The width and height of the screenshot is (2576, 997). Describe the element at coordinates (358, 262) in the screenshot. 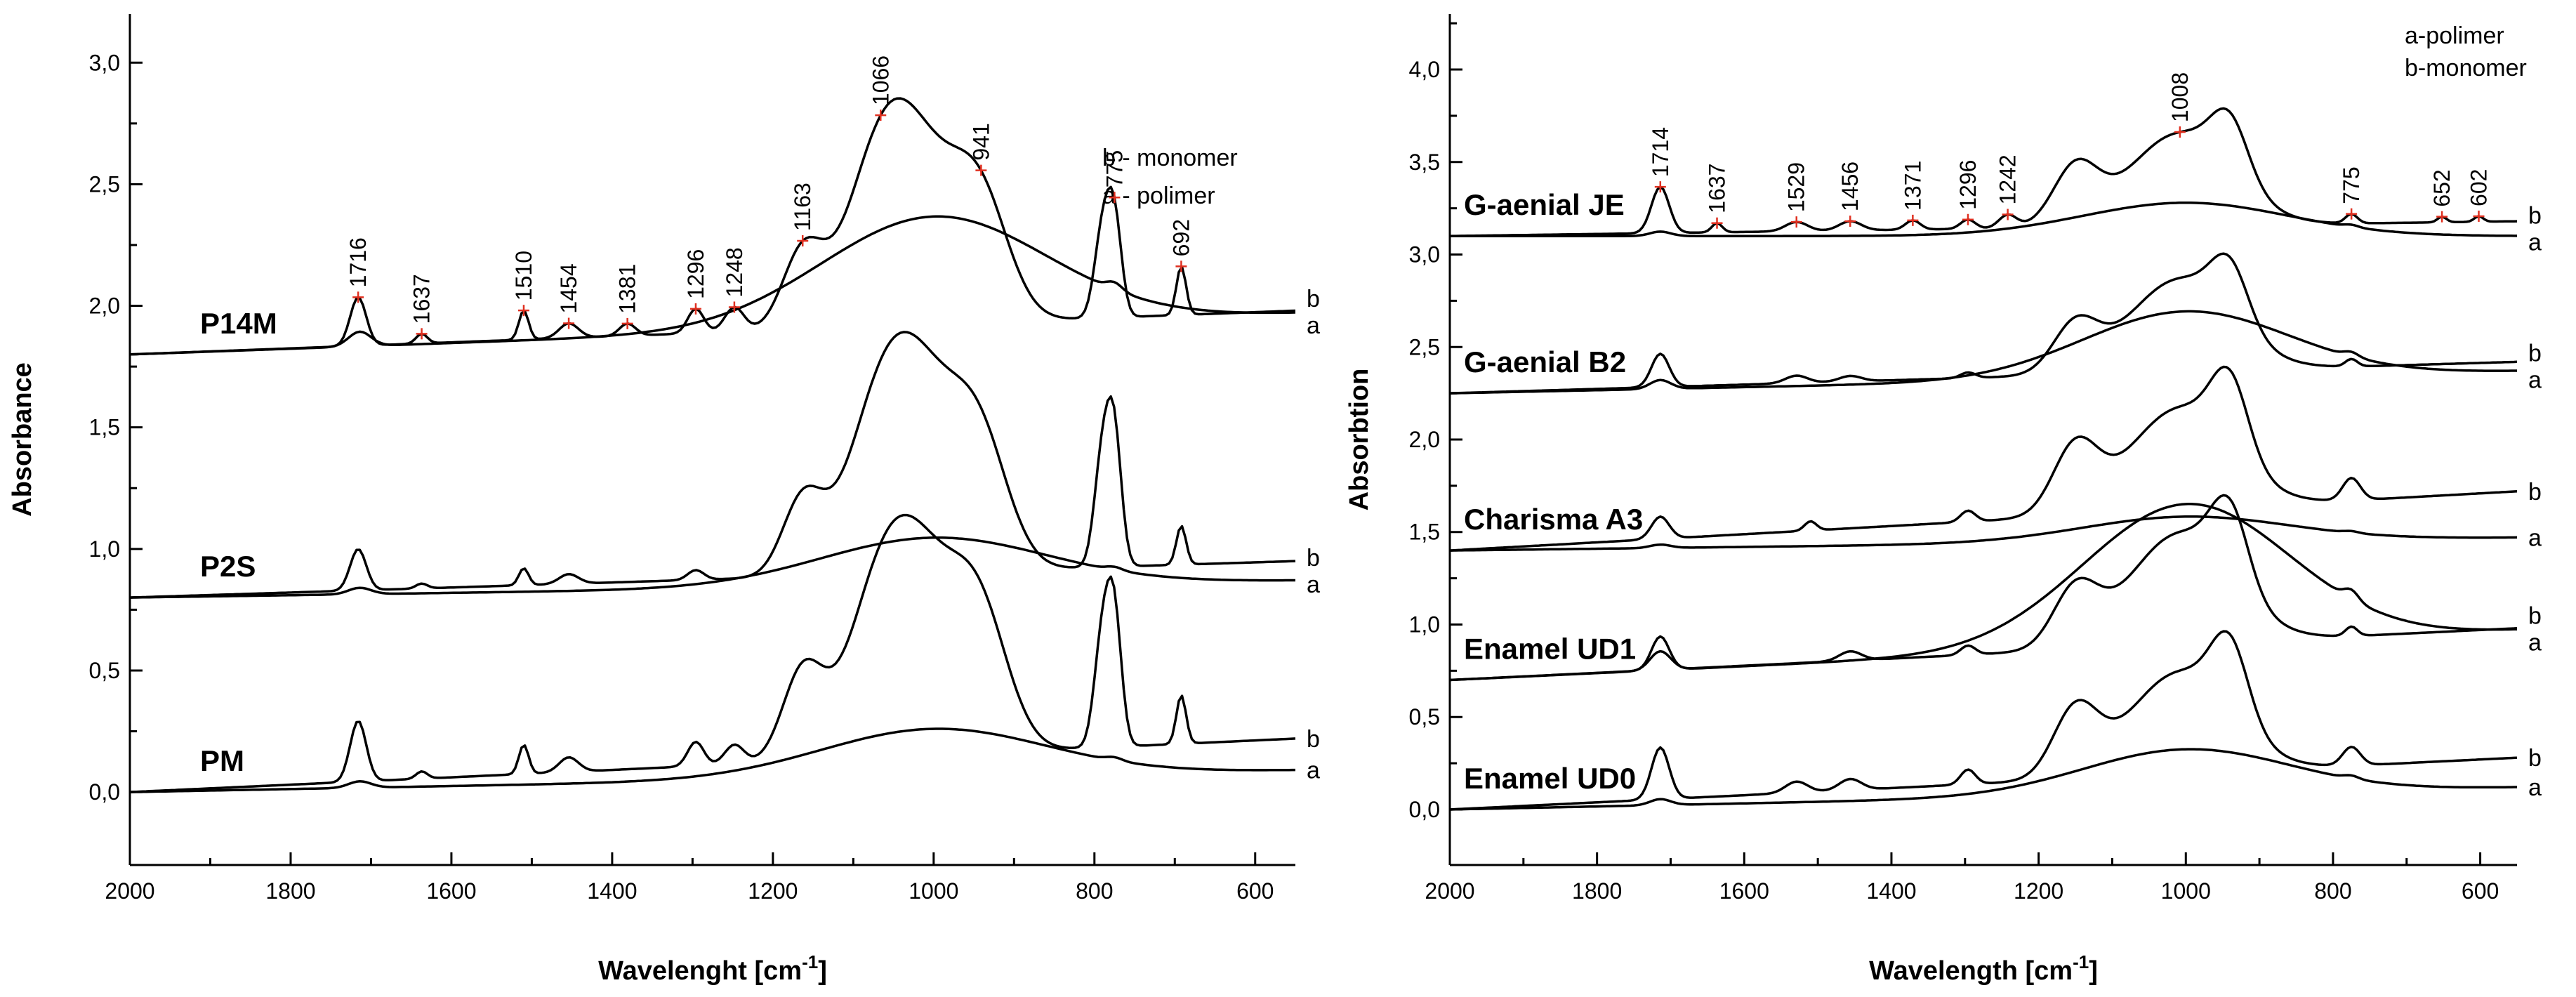

I see `peak-label: 1716` at that location.